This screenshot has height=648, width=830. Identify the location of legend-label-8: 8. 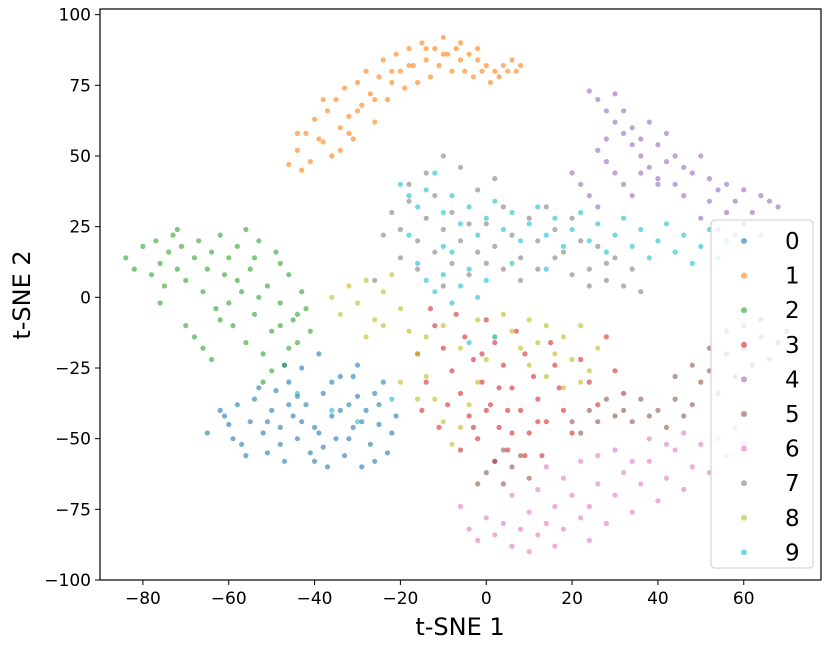
(792, 519).